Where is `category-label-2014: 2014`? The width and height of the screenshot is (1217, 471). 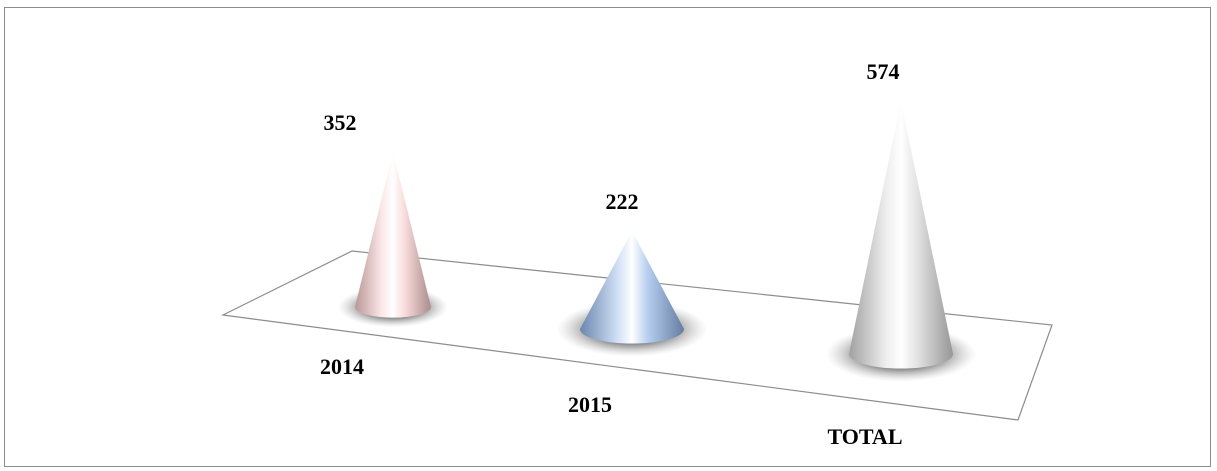
category-label-2014: 2014 is located at coordinates (342, 366).